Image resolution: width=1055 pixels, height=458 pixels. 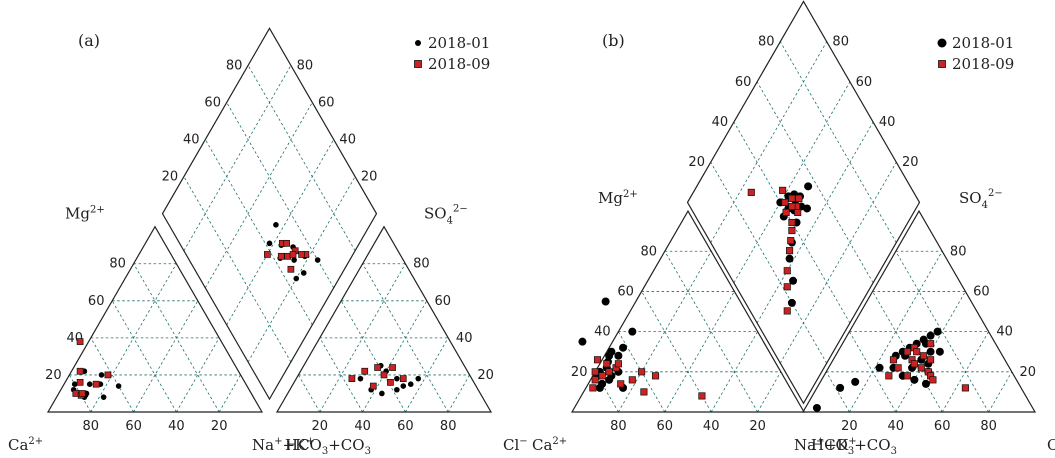 What do you see at coordinates (326, 102) in the screenshot?
I see `diamond-tick-right: 60` at bounding box center [326, 102].